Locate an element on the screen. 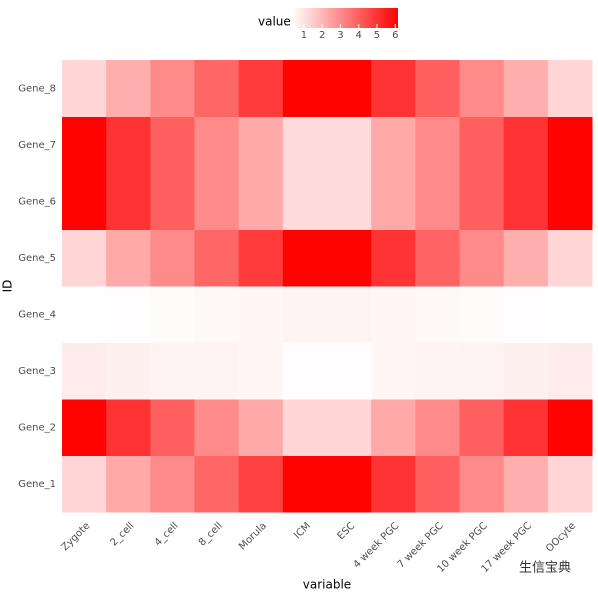  x-tick-label: ICM is located at coordinates (302, 530).